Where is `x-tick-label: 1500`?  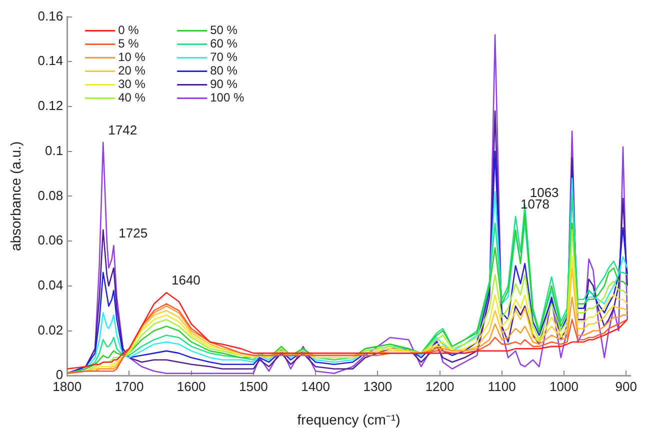 x-tick-label: 1500 is located at coordinates (253, 386).